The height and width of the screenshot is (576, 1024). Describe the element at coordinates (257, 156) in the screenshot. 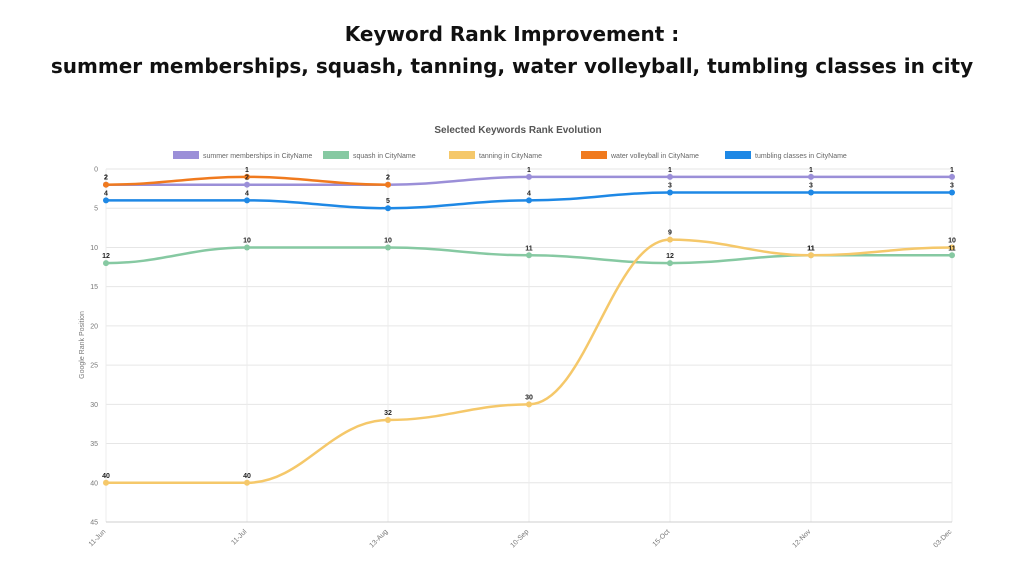

I see `legend-label: summer memberships in CityName` at that location.